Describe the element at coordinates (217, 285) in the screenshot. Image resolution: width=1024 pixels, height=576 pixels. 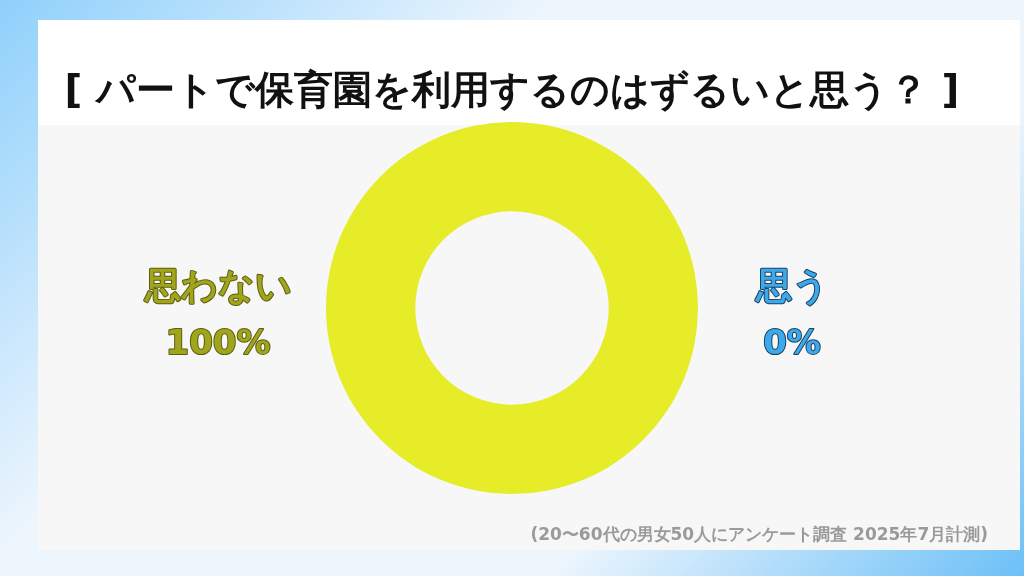
I see `slice-label: 思わない` at that location.